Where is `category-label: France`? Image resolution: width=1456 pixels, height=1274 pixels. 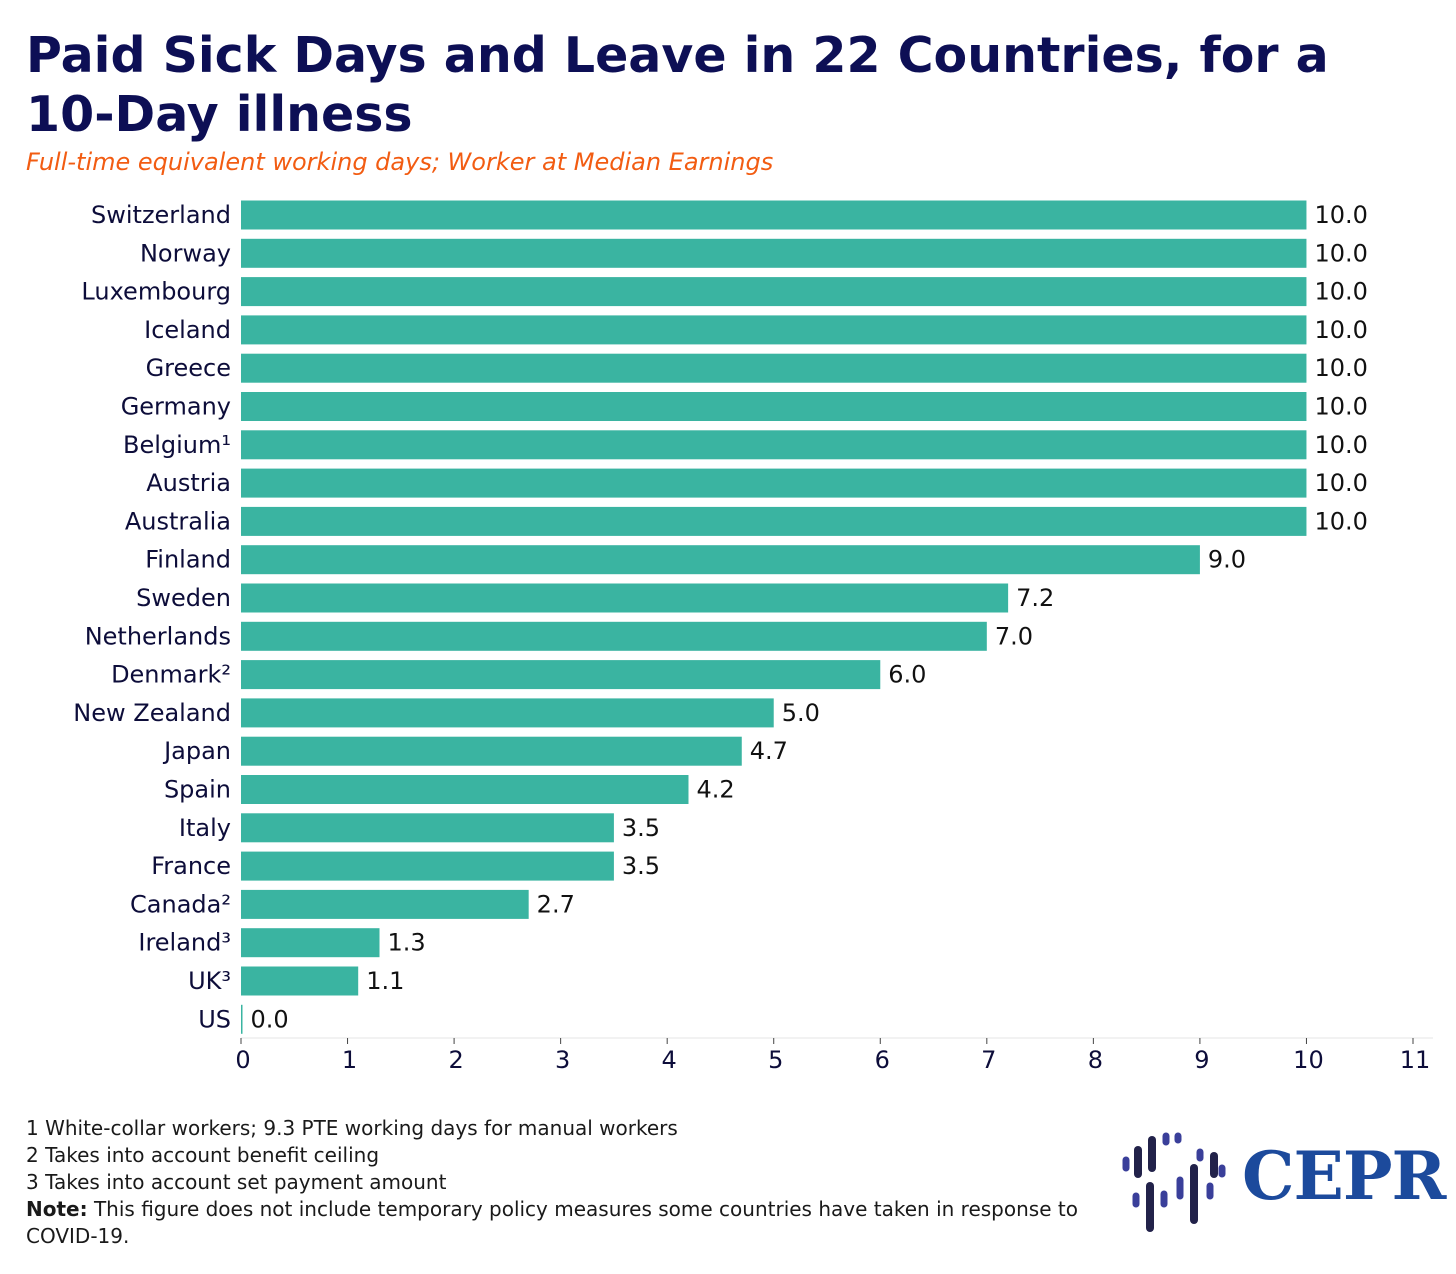 category-label: France is located at coordinates (191, 866).